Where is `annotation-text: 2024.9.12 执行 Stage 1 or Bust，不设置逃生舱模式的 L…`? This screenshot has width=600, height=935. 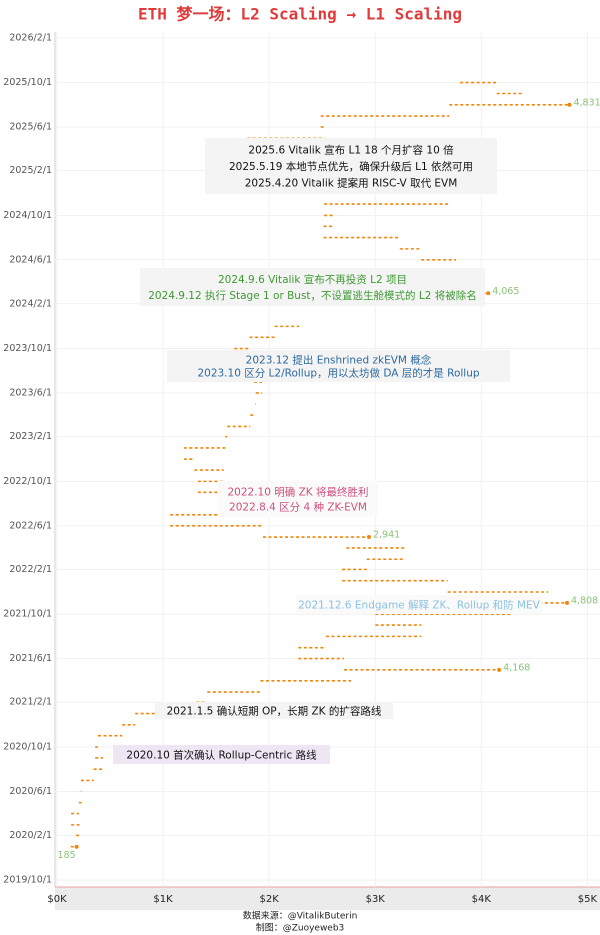
annotation-text: 2024.9.12 执行 Stage 1 or Bust，不设置逃生舱模式的 L… is located at coordinates (312, 295).